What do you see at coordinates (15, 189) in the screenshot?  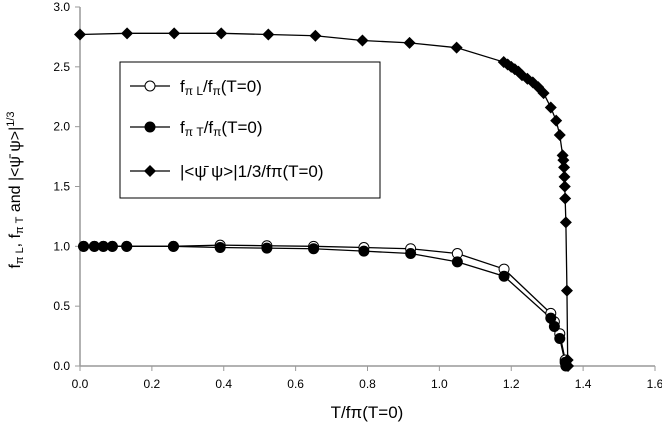 I see `y-axis-label: fπ L, fπ T and |<ψ̄ ψ>|1/3` at bounding box center [15, 189].